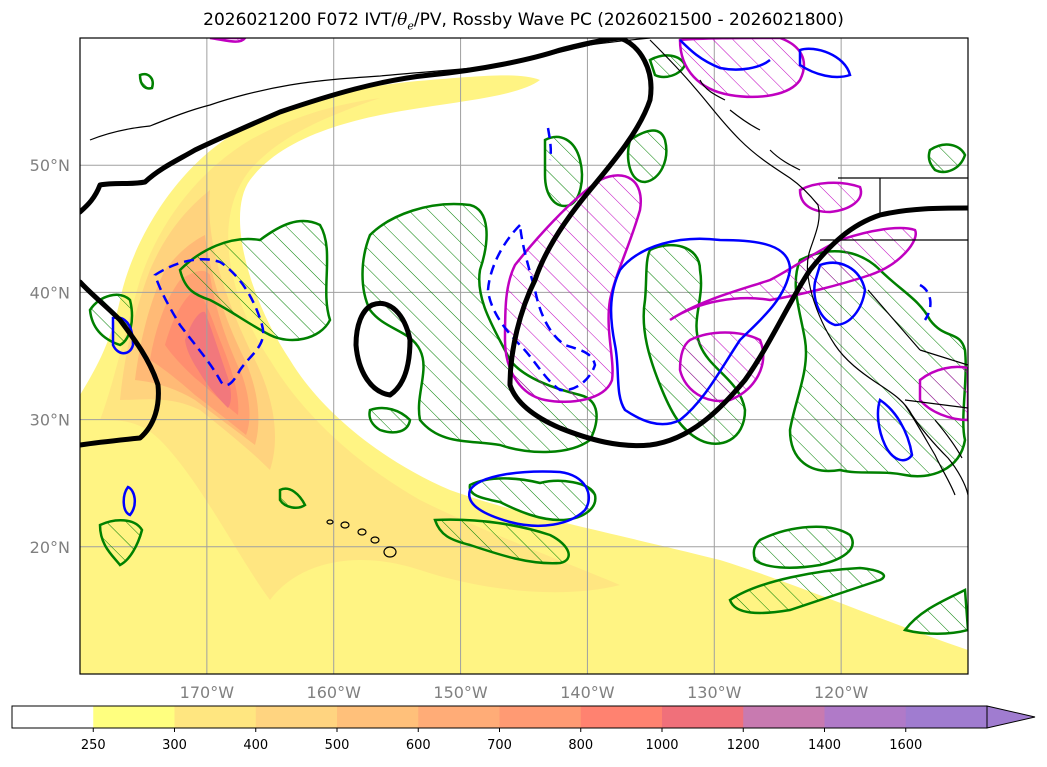 The image size is (1047, 767). Describe the element at coordinates (207, 692) in the screenshot. I see `lon-tick-label: 170°W` at that location.